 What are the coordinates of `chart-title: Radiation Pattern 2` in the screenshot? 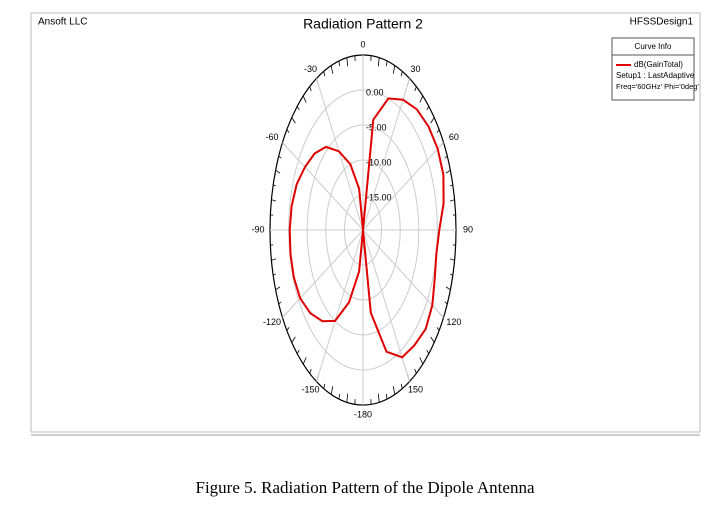 It's located at (363, 24).